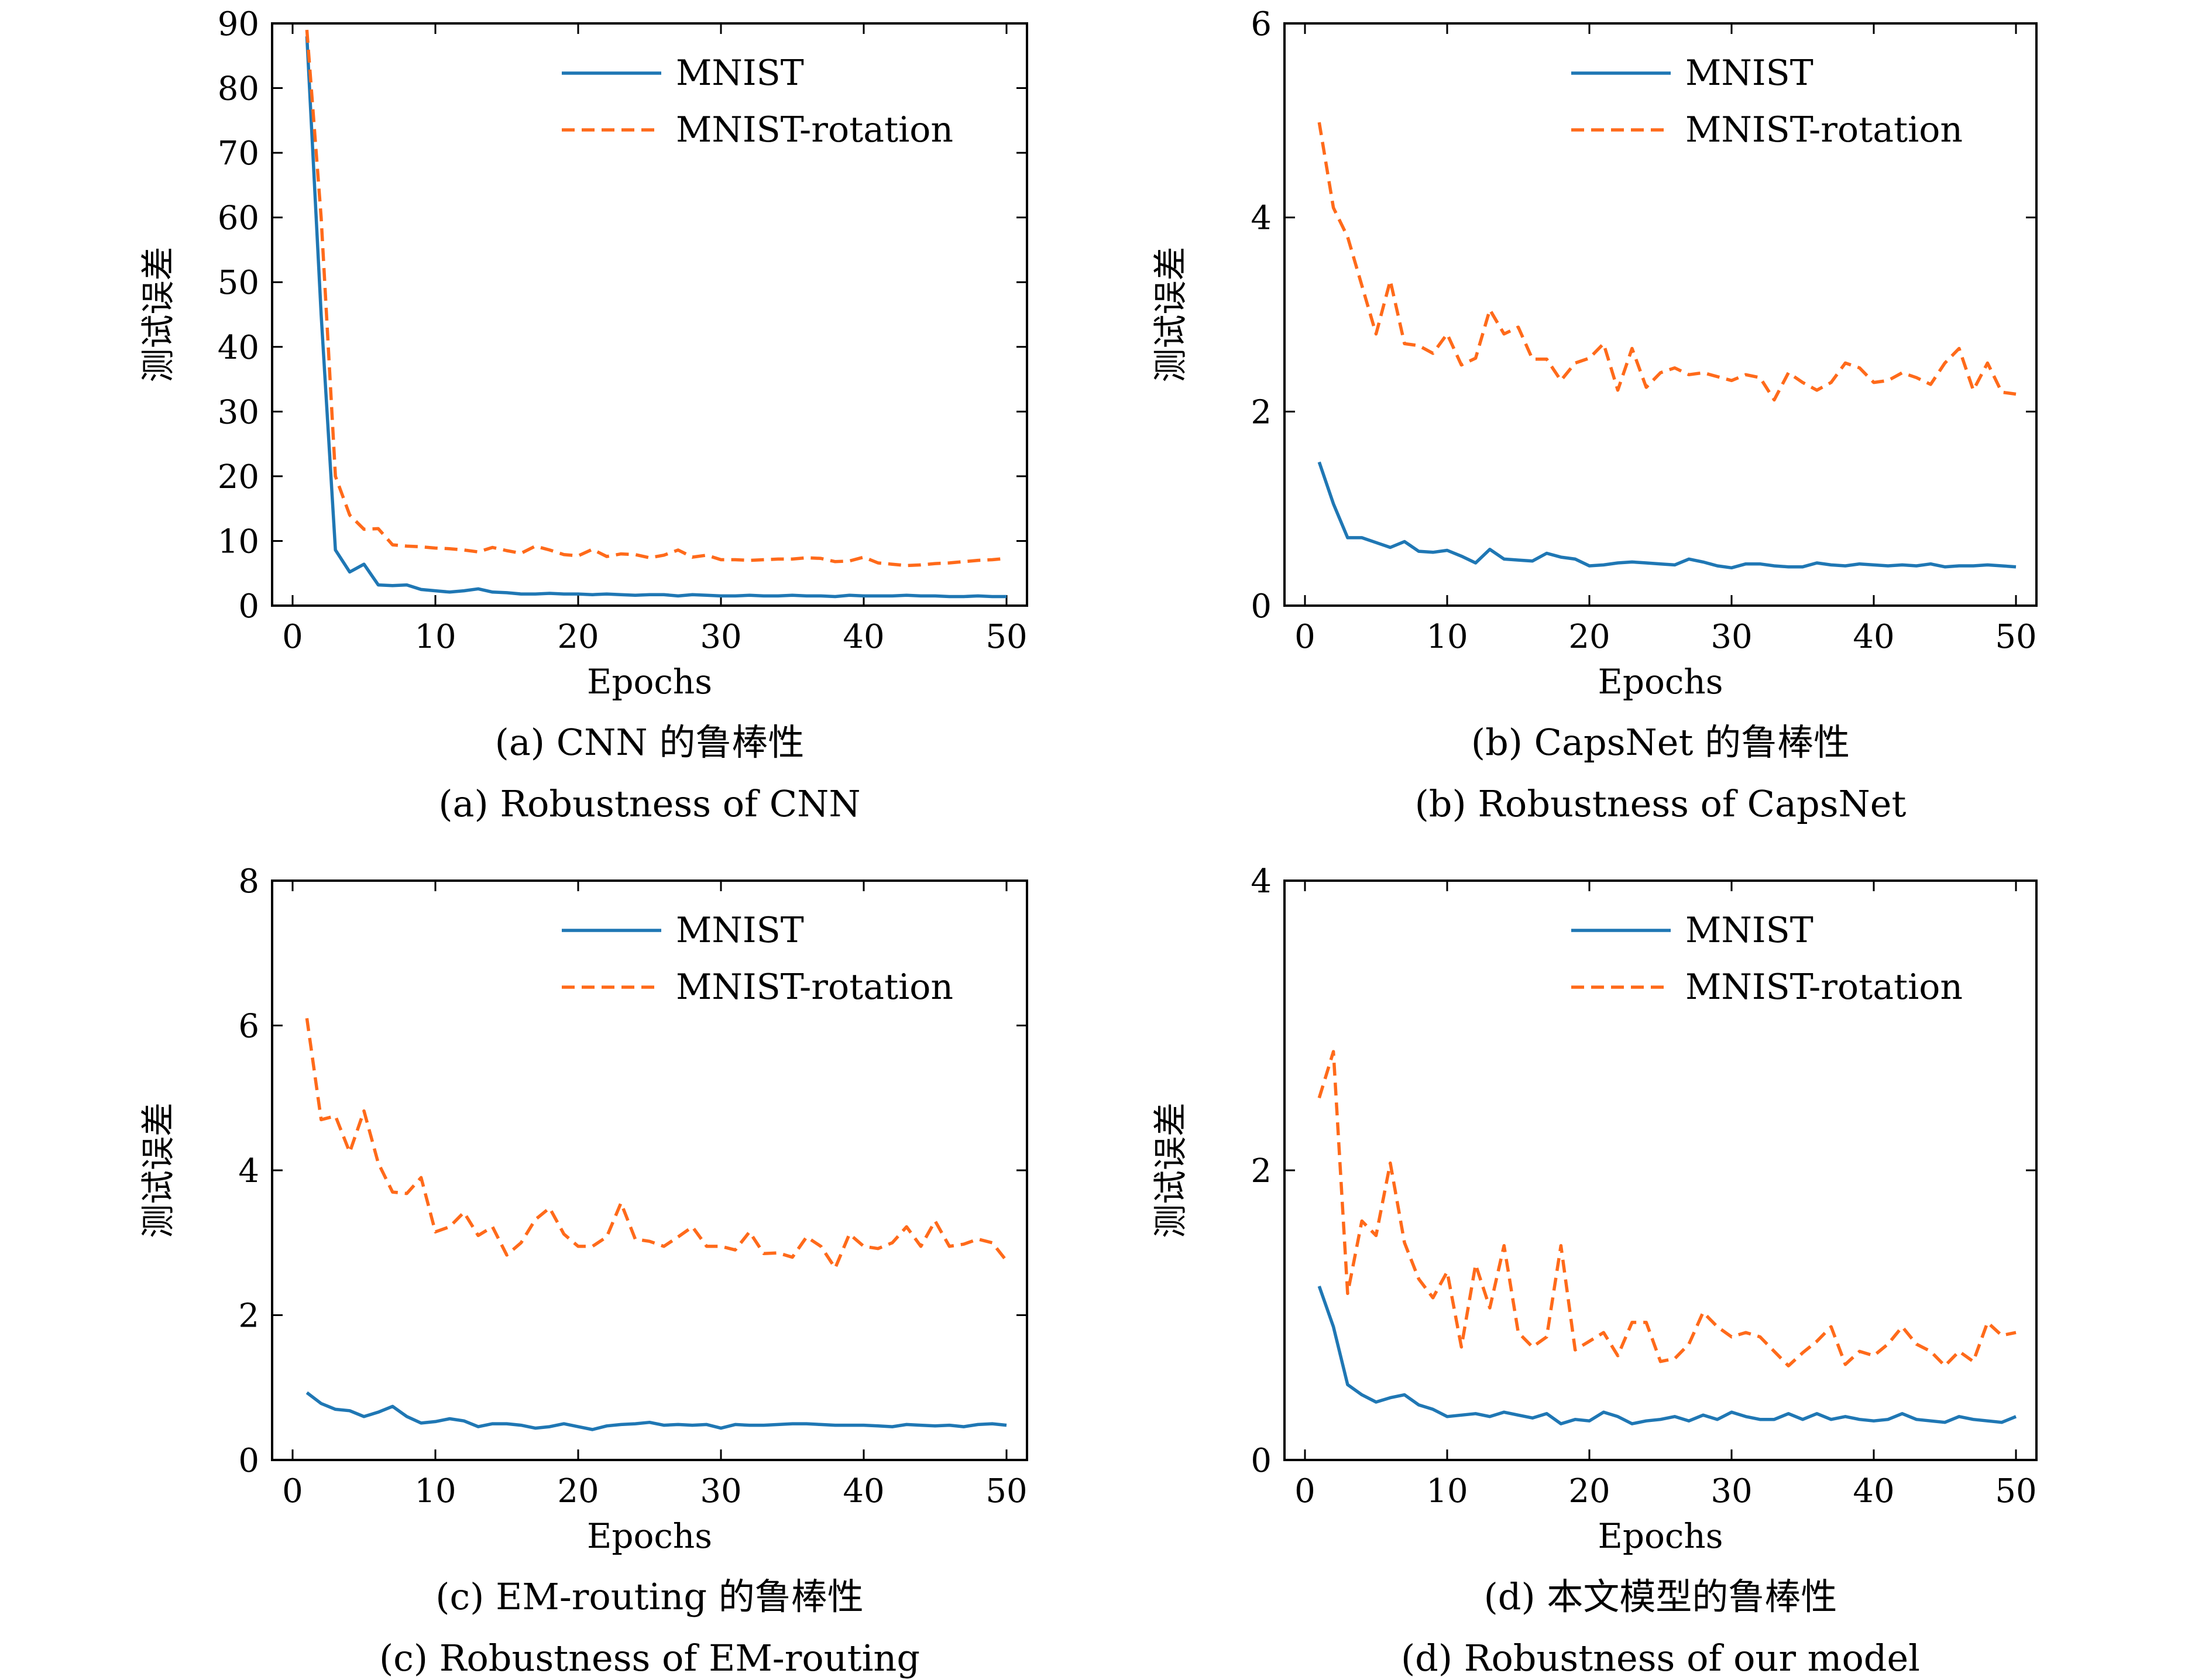 This screenshot has height=1680, width=2212. Describe the element at coordinates (650, 742) in the screenshot. I see `caption-chinese: (a) CNN 的鲁棒性` at that location.